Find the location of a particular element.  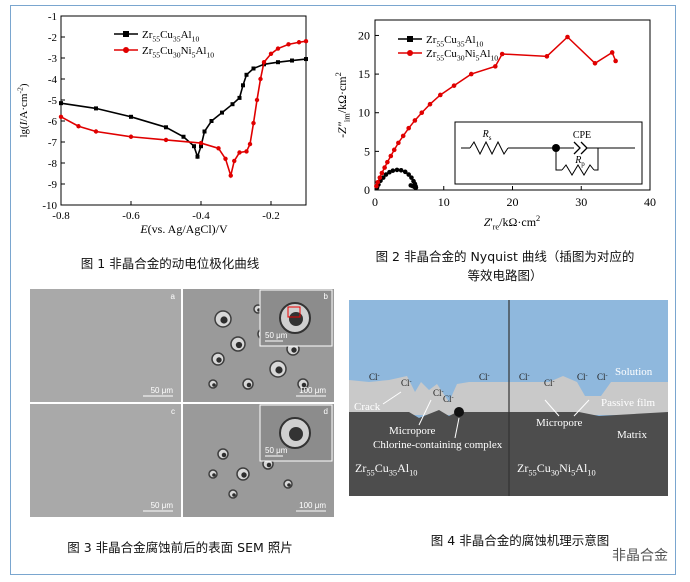

sem-panel-c is located at coordinates (105, 460).